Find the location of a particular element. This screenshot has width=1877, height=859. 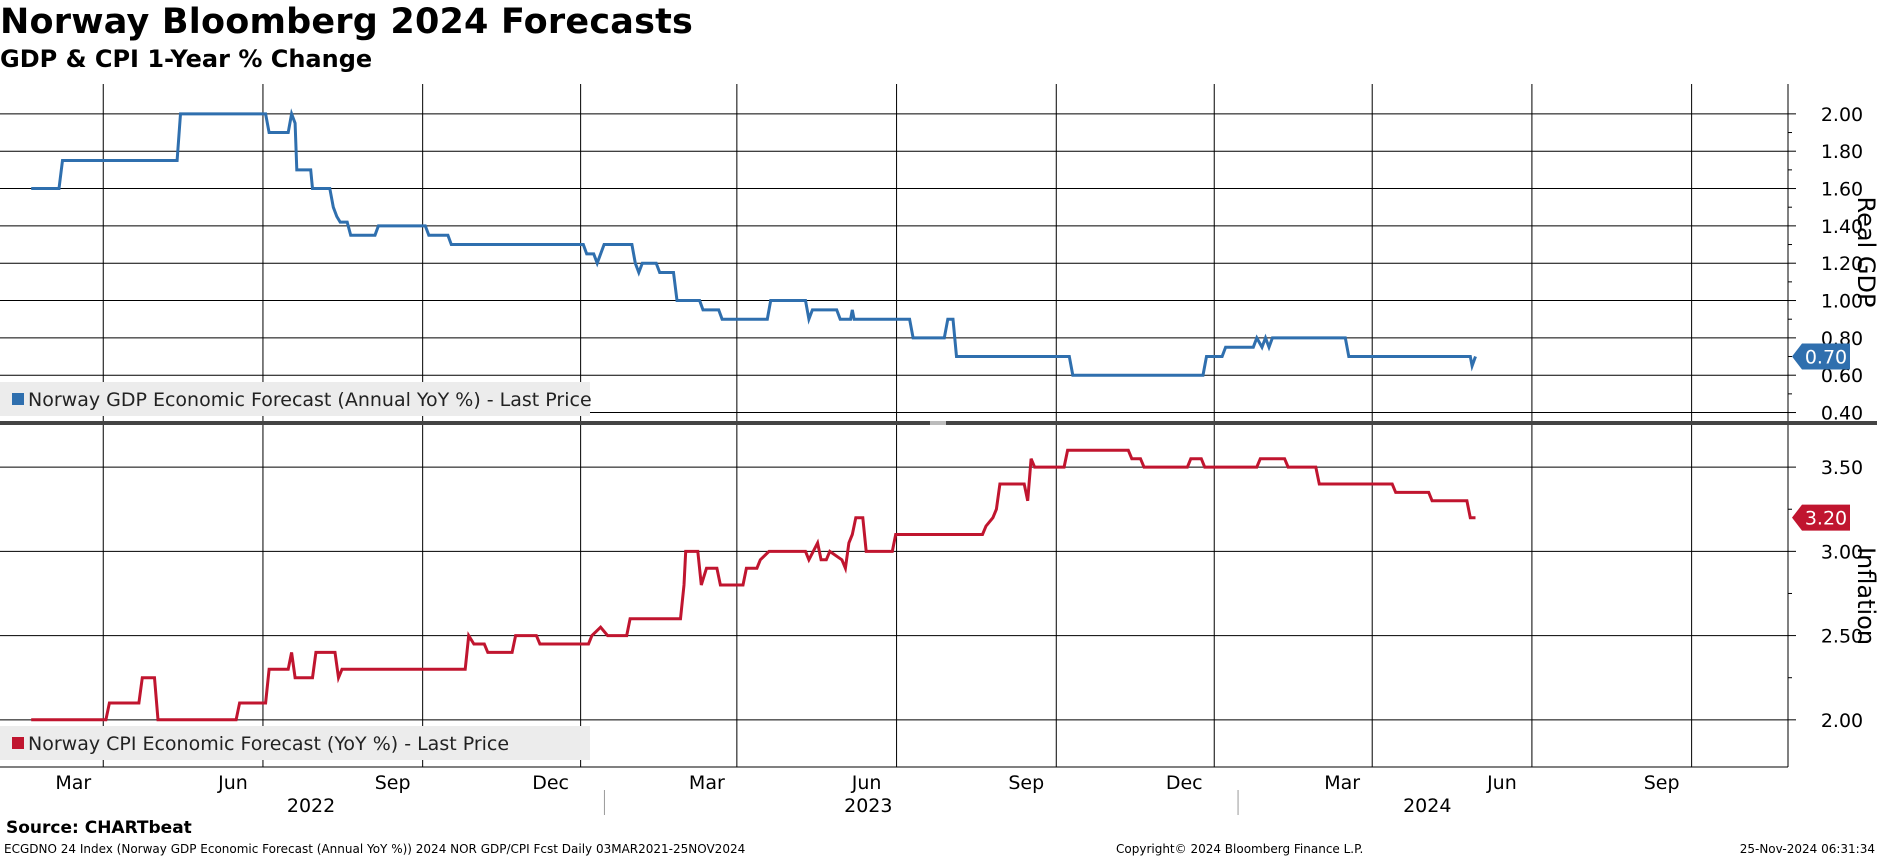

x-year-label-1: 2023 is located at coordinates (868, 805).